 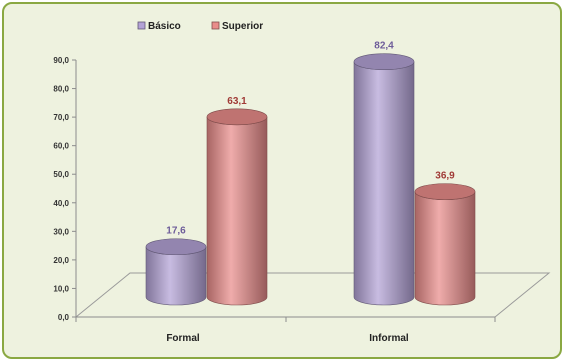 I want to click on data-label: 82,4, so click(x=384, y=46).